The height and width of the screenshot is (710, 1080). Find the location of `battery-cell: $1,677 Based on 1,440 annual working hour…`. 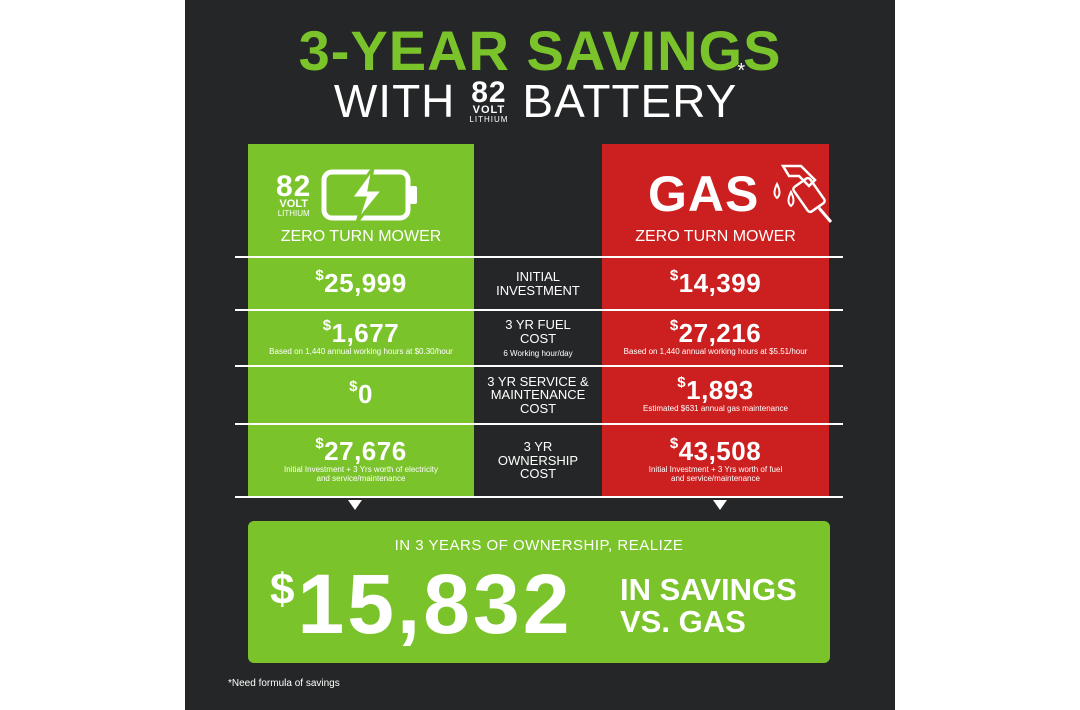

battery-cell: $1,677 Based on 1,440 annual working hour… is located at coordinates (361, 338).